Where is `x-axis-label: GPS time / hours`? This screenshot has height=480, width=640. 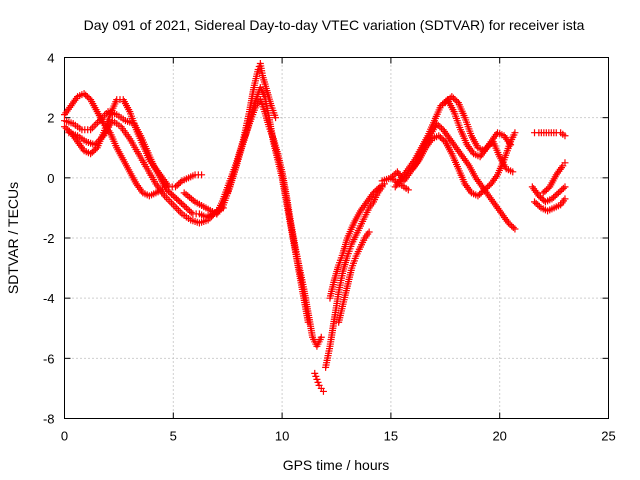 x-axis-label: GPS time / hours is located at coordinates (336, 465).